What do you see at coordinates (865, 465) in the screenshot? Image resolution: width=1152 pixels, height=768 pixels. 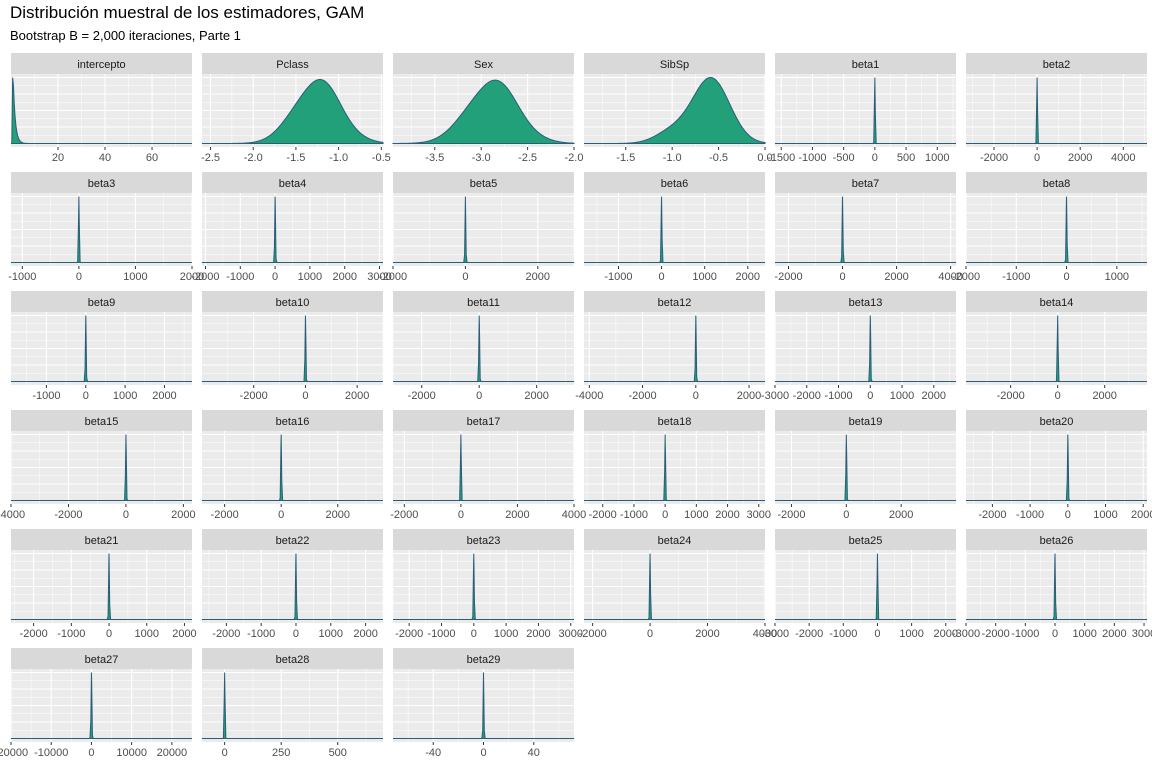 I see `facet-beta19: beta19 -2000 0 2000` at bounding box center [865, 465].